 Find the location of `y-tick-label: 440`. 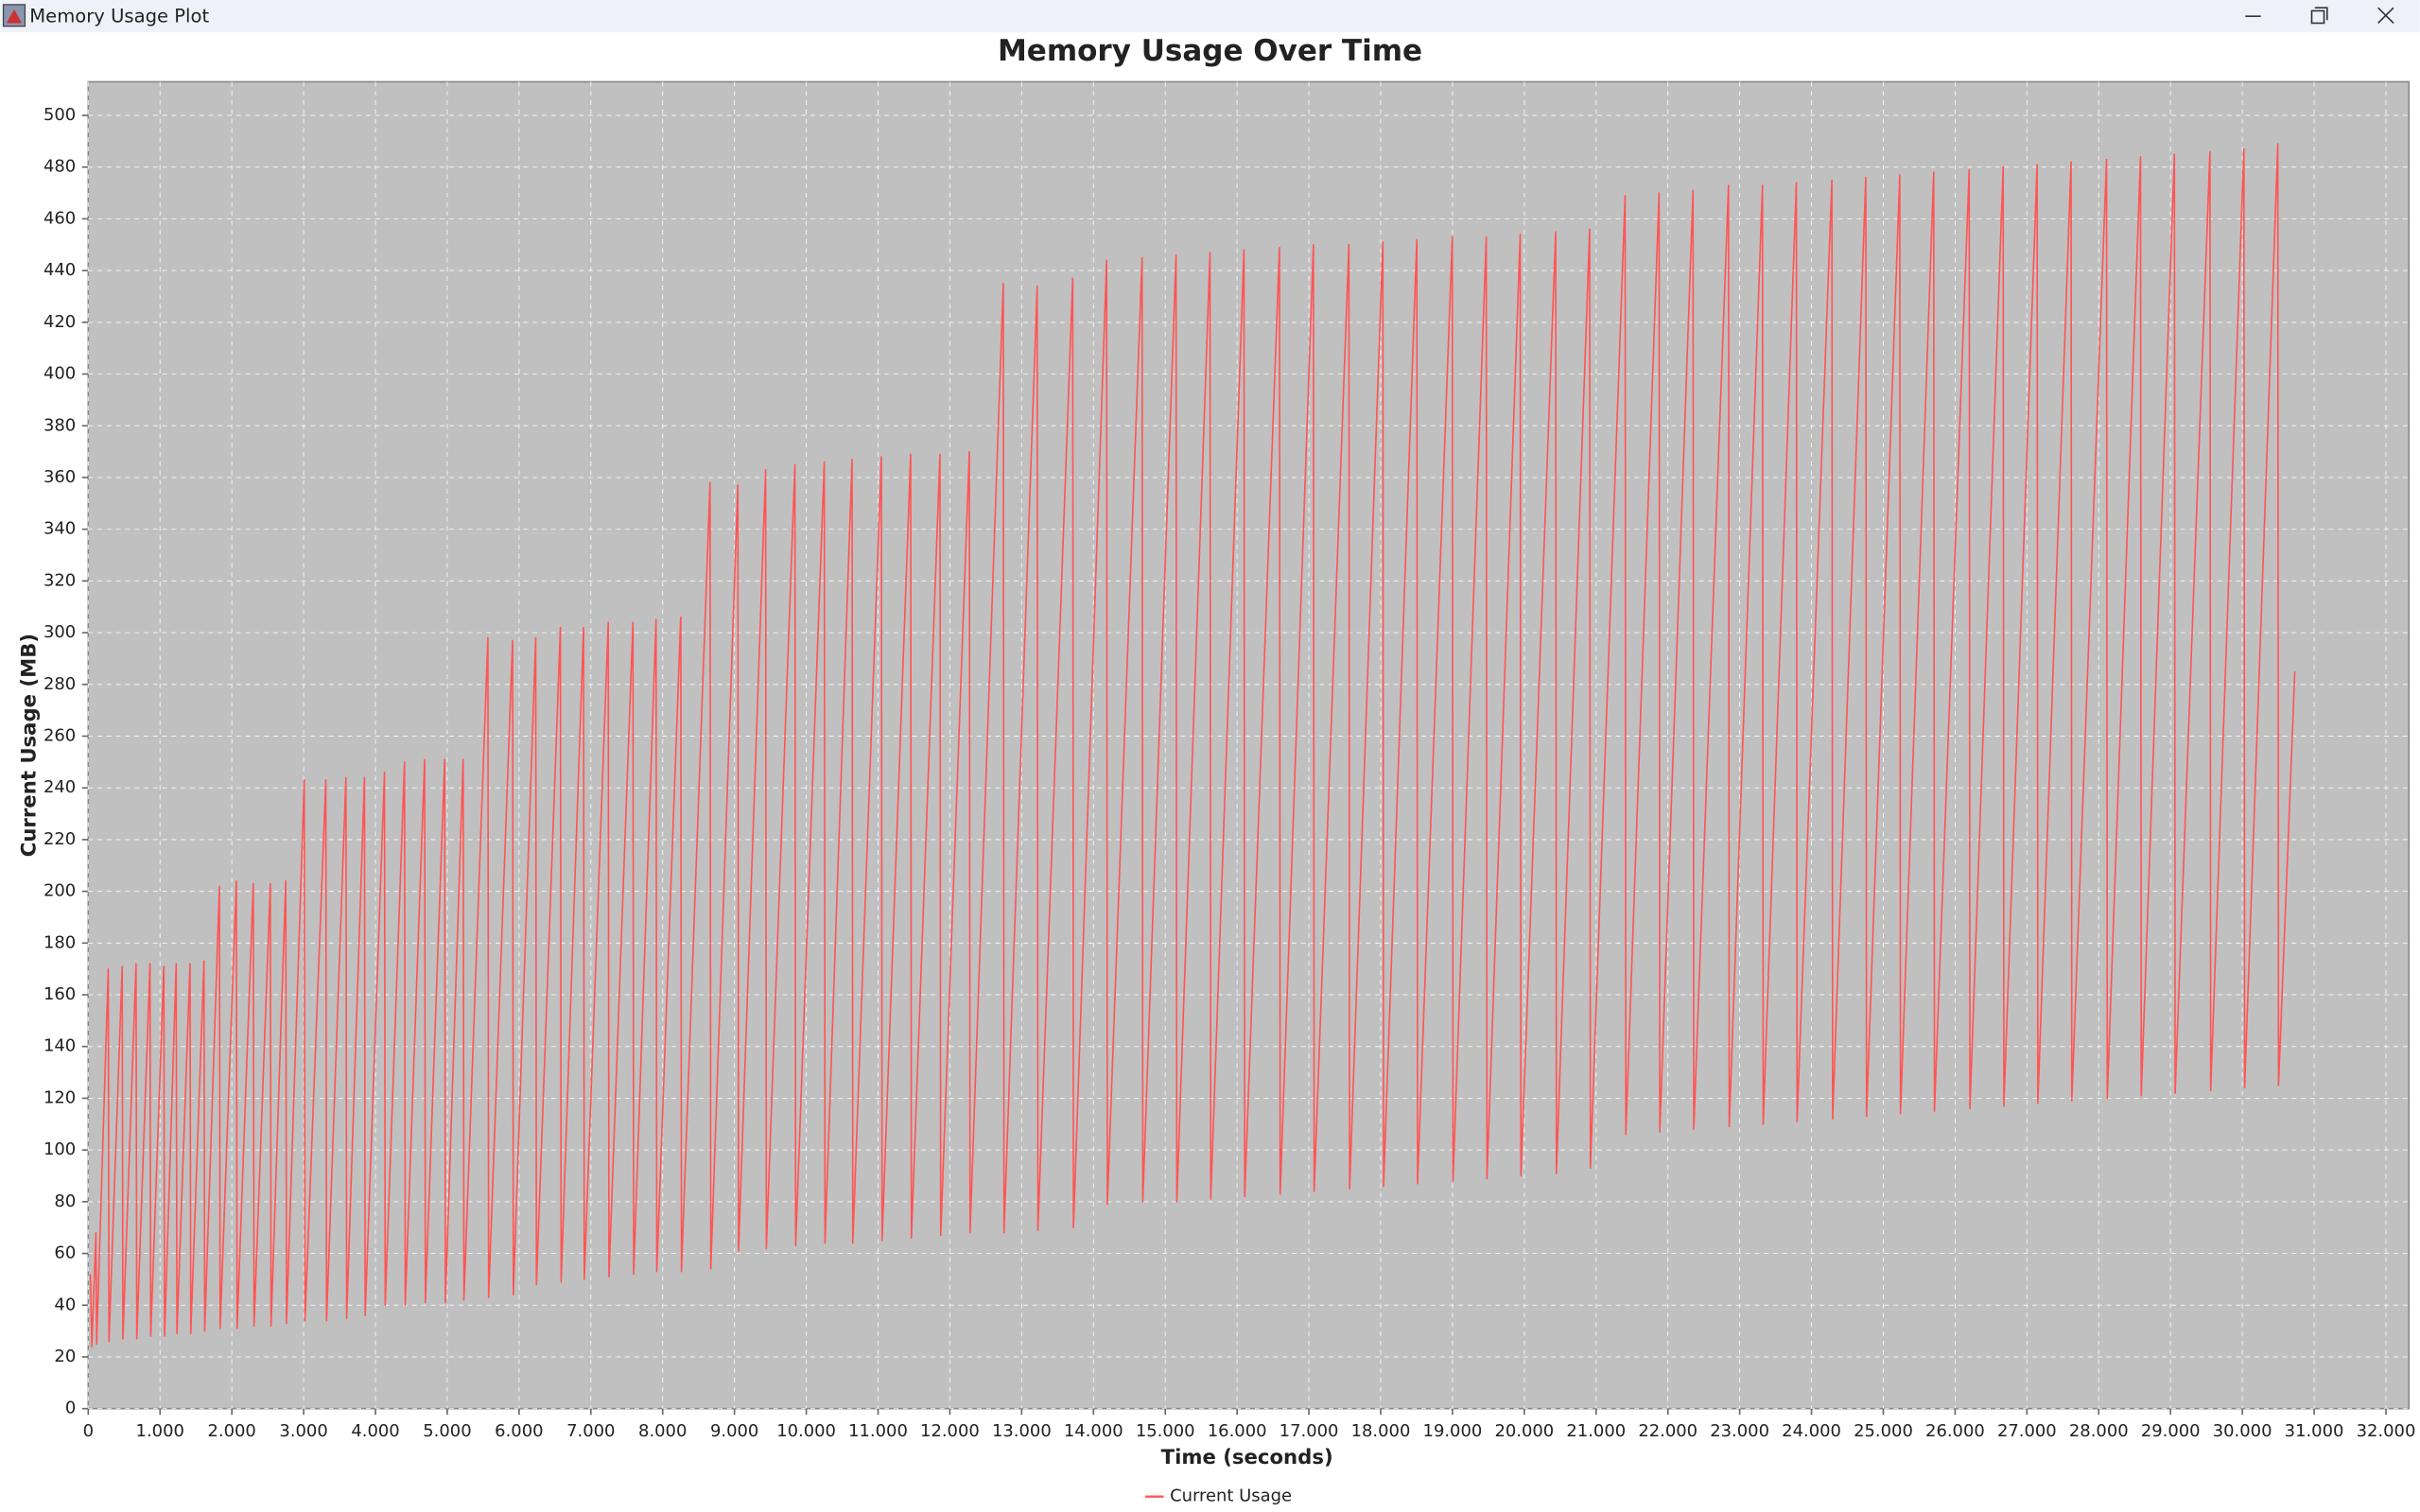

y-tick-label: 440 is located at coordinates (60, 270).